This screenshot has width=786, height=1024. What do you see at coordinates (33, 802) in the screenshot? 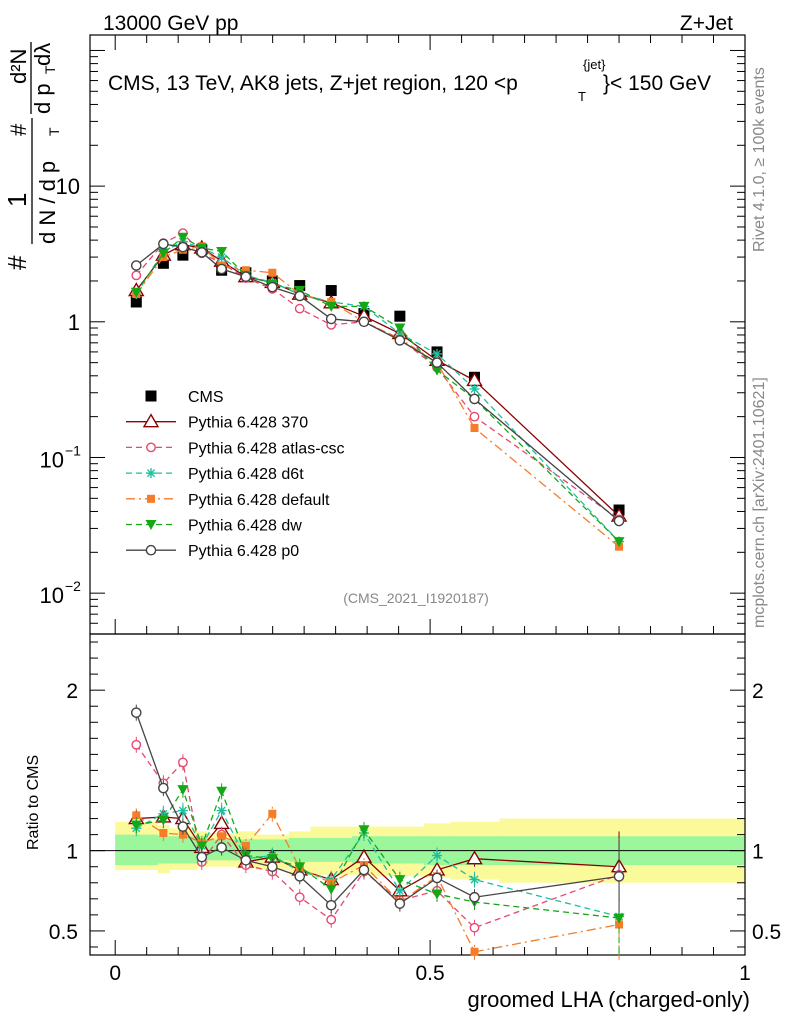
I see `ratio-y-axis-label: Ratio to CMS` at bounding box center [33, 802].